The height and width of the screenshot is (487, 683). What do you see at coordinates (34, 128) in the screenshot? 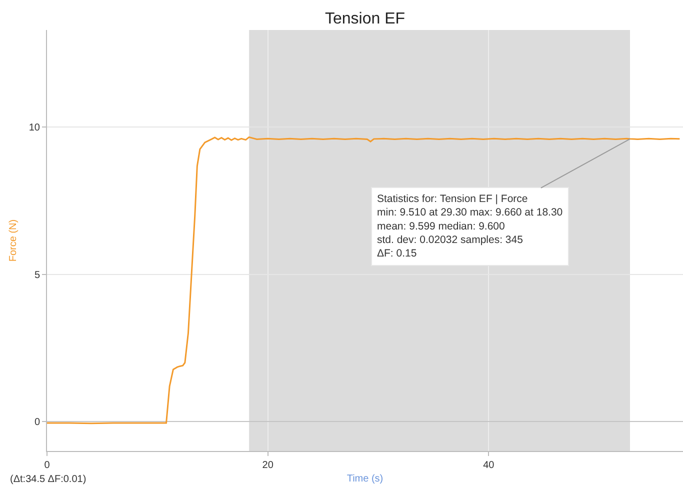
I see `y-tick-label: 10` at bounding box center [34, 128].